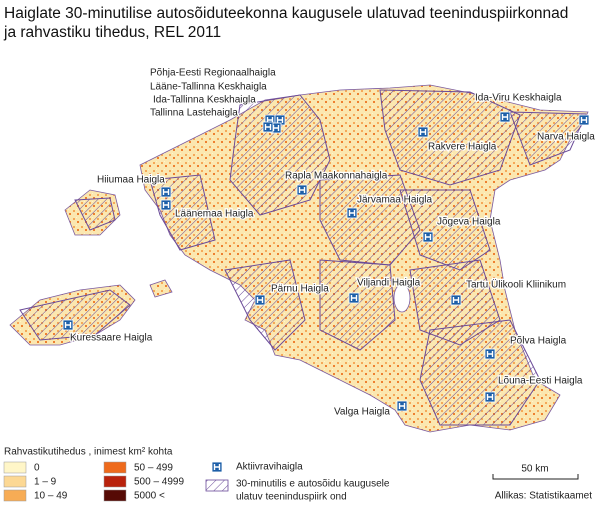 This screenshot has height=508, width=600. What do you see at coordinates (313, 484) in the screenshot?
I see `legend-label: 30-minutilis e autosõidu kaugusele` at bounding box center [313, 484].